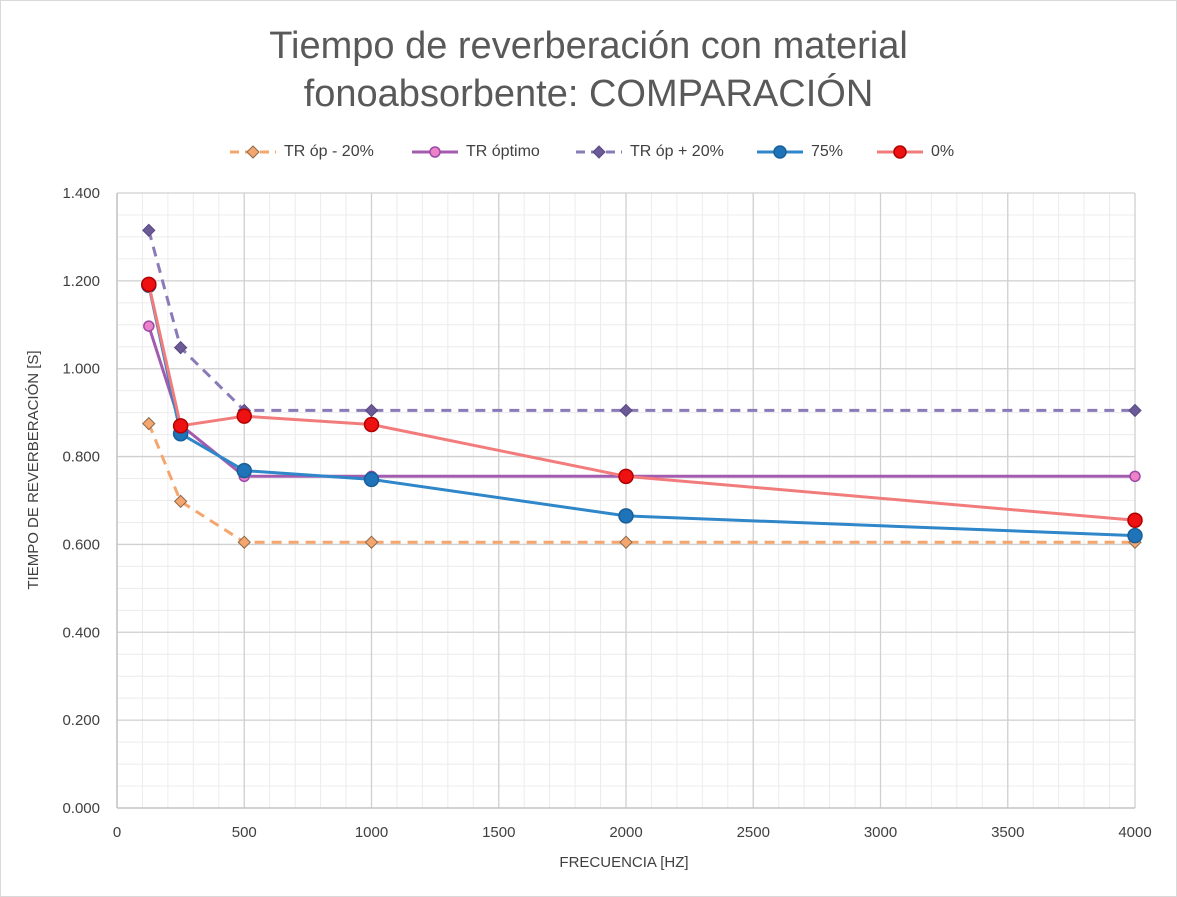  Describe the element at coordinates (81, 720) in the screenshot. I see `y-tick-label: 0.200` at that location.